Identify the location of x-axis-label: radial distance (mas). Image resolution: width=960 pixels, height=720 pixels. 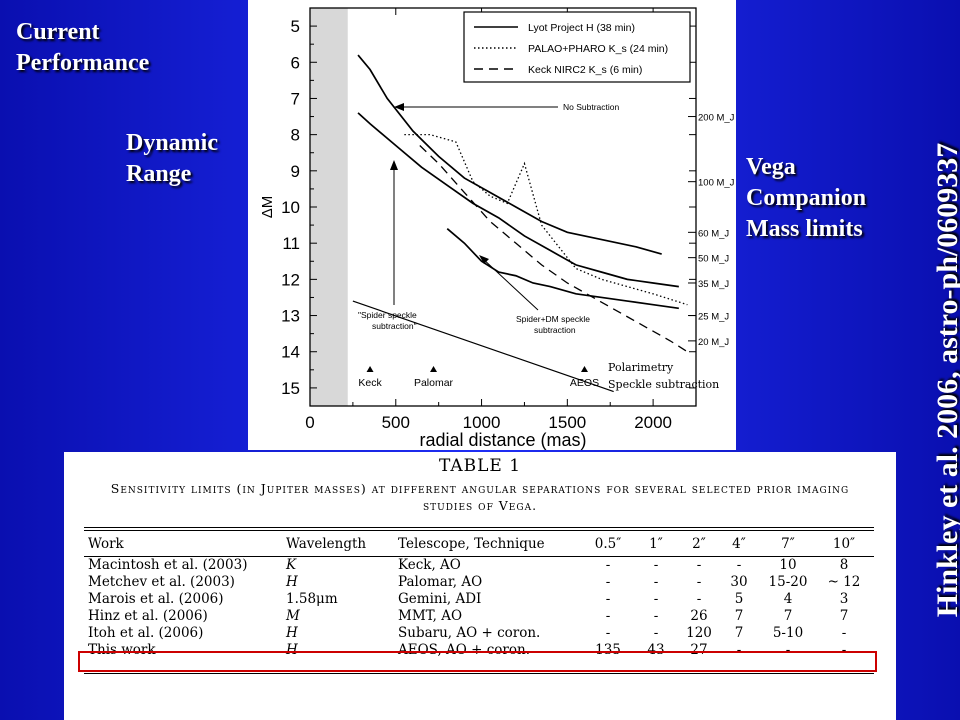
(502, 440).